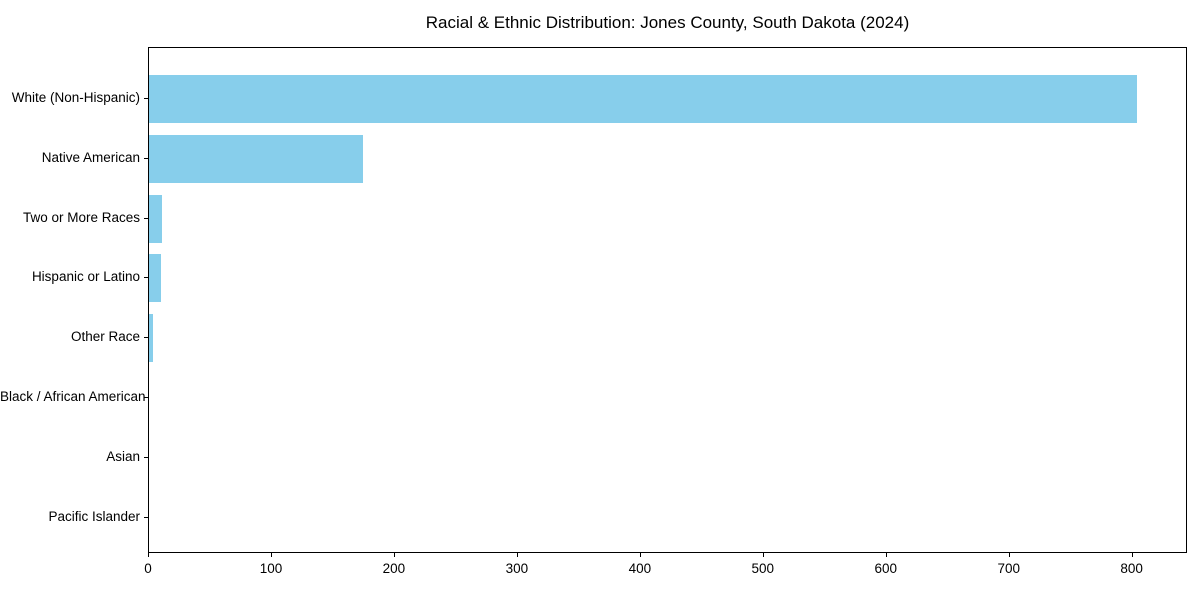  Describe the element at coordinates (75, 97) in the screenshot. I see `y-tick-label-white-non-hispanic: White (Non-Hispanic)` at that location.